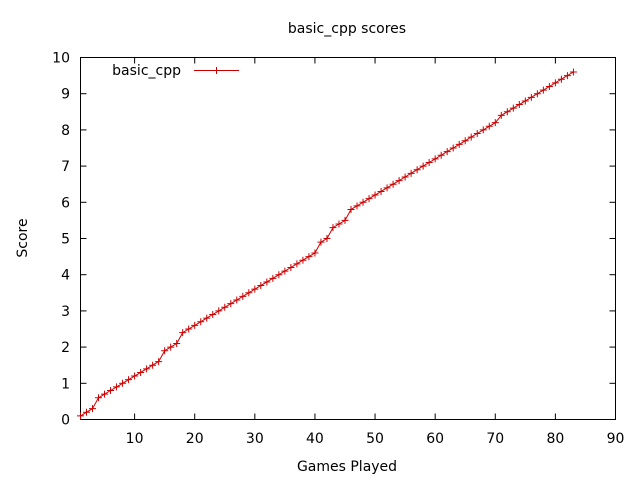 The width and height of the screenshot is (640, 480). Describe the element at coordinates (375, 439) in the screenshot. I see `x-tick-label: 50` at that location.